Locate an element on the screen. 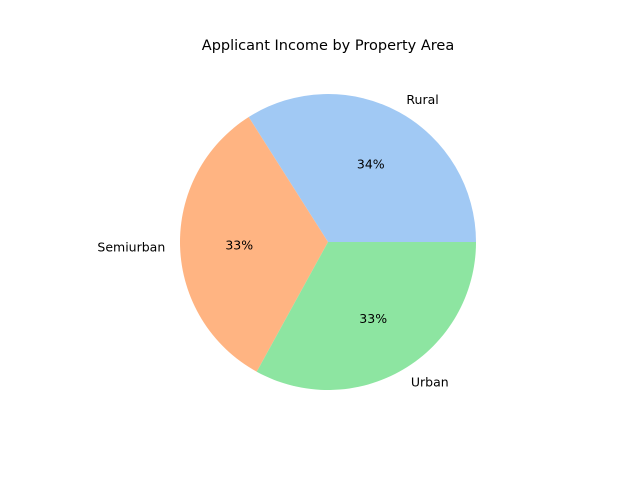 The image size is (640, 480). pie-slice-rural is located at coordinates (362, 167).